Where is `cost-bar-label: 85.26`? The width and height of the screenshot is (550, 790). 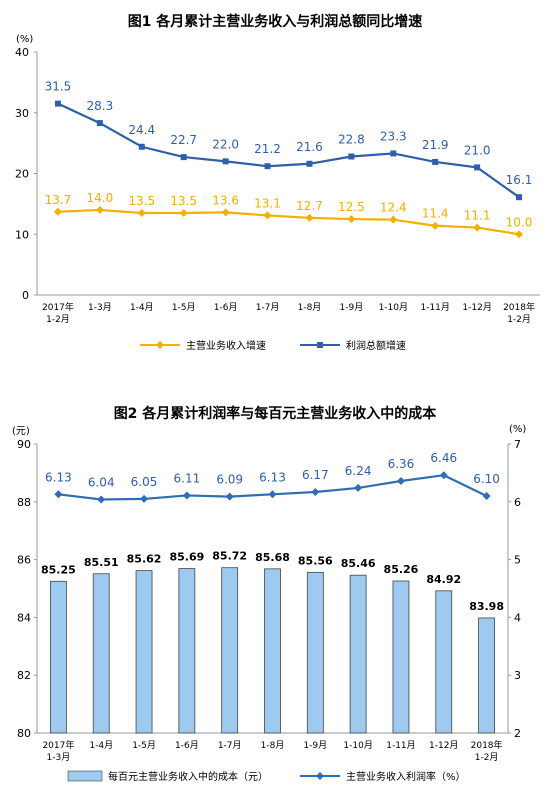
cost-bar-label: 85.26 is located at coordinates (401, 569).